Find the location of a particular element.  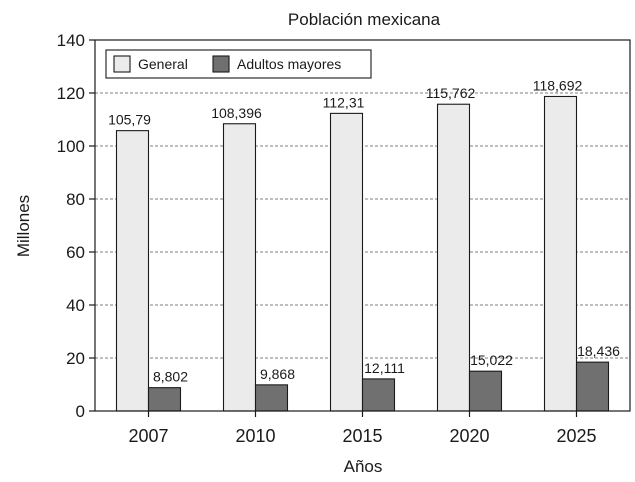

data-label: 15,022 is located at coordinates (491, 360).